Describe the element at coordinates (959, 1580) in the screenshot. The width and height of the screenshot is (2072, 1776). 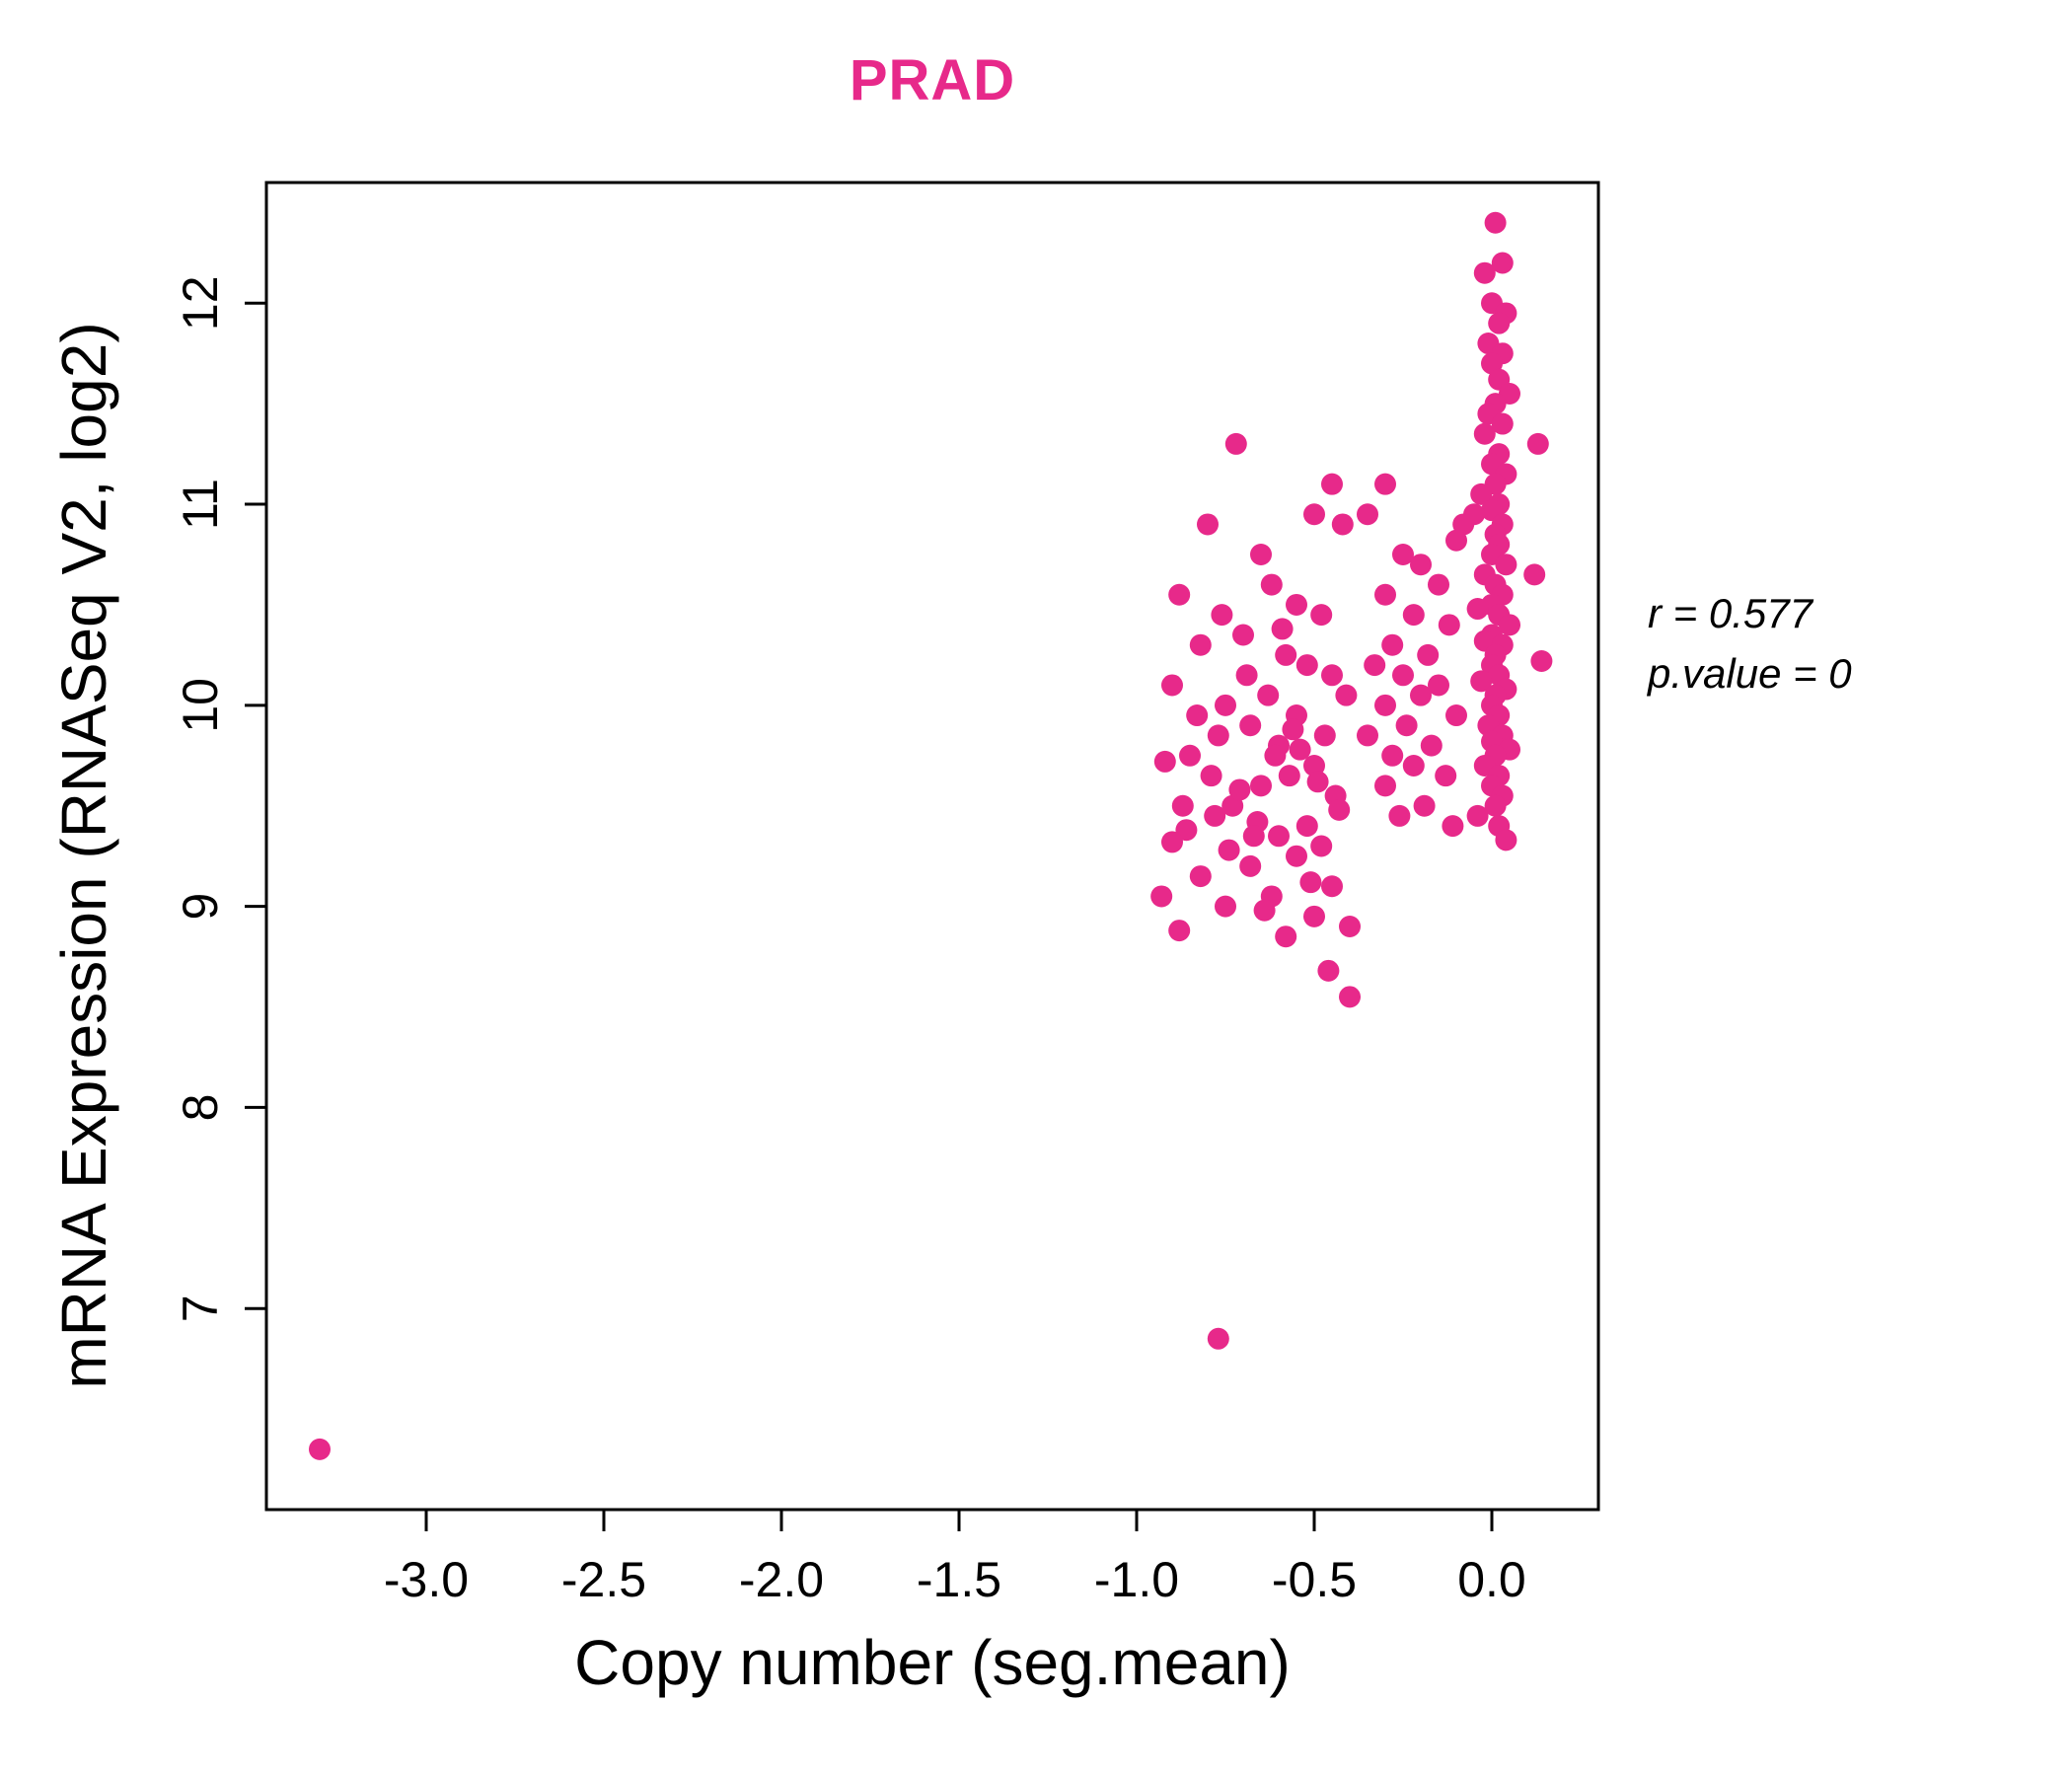
I see `x-tick-label: -1.5` at that location.